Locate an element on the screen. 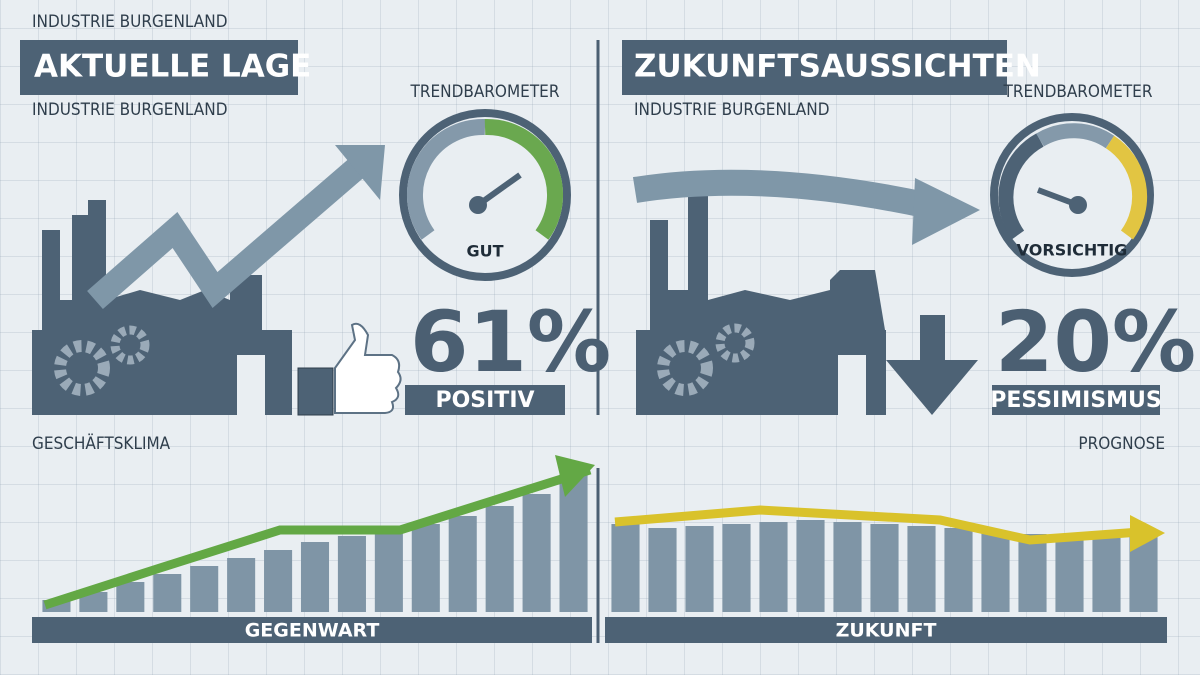 The image size is (1200, 675). kicker: INDUSTRIE BURGENLAND is located at coordinates (129, 22).